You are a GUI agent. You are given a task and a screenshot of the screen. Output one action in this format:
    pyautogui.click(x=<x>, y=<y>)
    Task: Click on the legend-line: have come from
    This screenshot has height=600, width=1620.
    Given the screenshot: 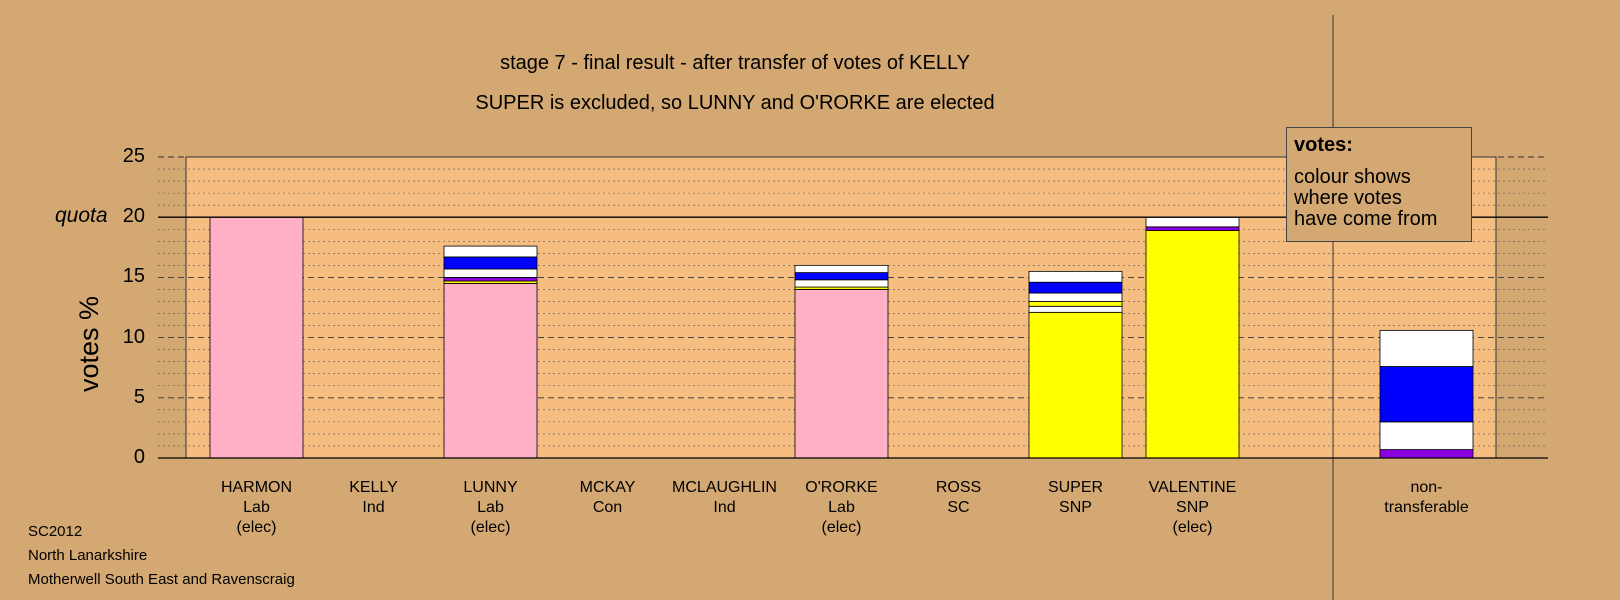 What is the action you would take?
    pyautogui.click(x=1366, y=219)
    